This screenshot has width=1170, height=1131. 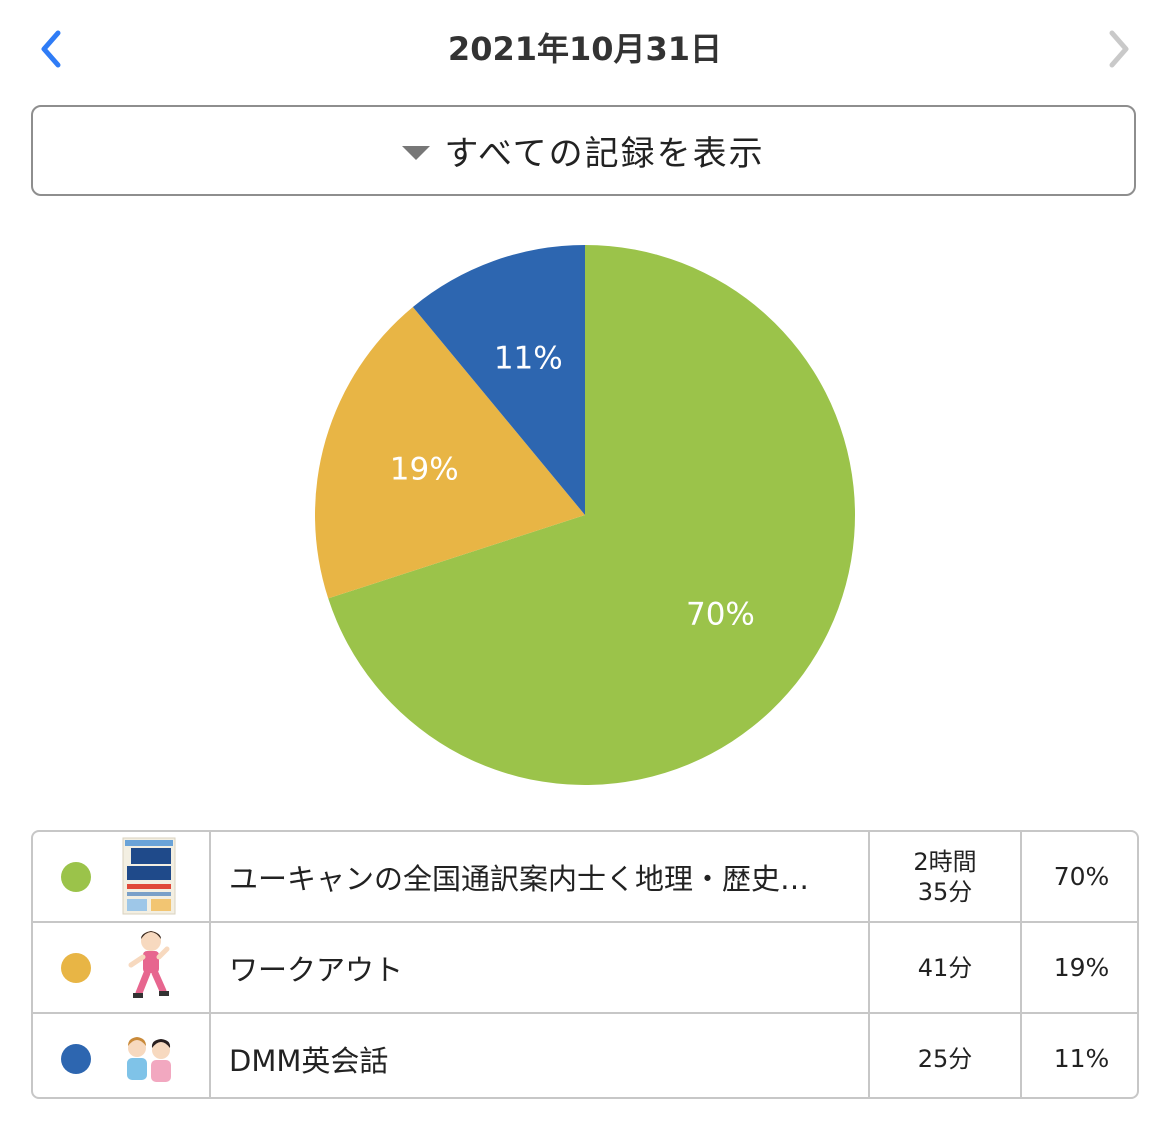 I want to click on time-line-1: 25分, so click(x=945, y=1058).